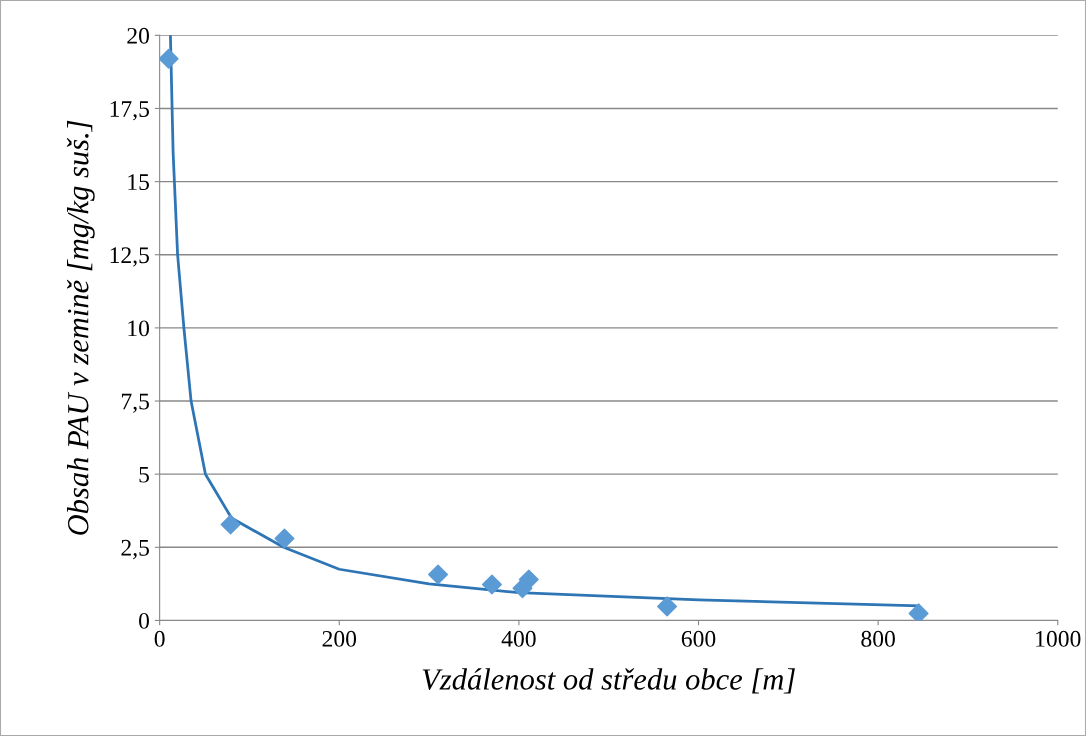  What do you see at coordinates (159, 638) in the screenshot?
I see `x-tick-label: 0` at bounding box center [159, 638].